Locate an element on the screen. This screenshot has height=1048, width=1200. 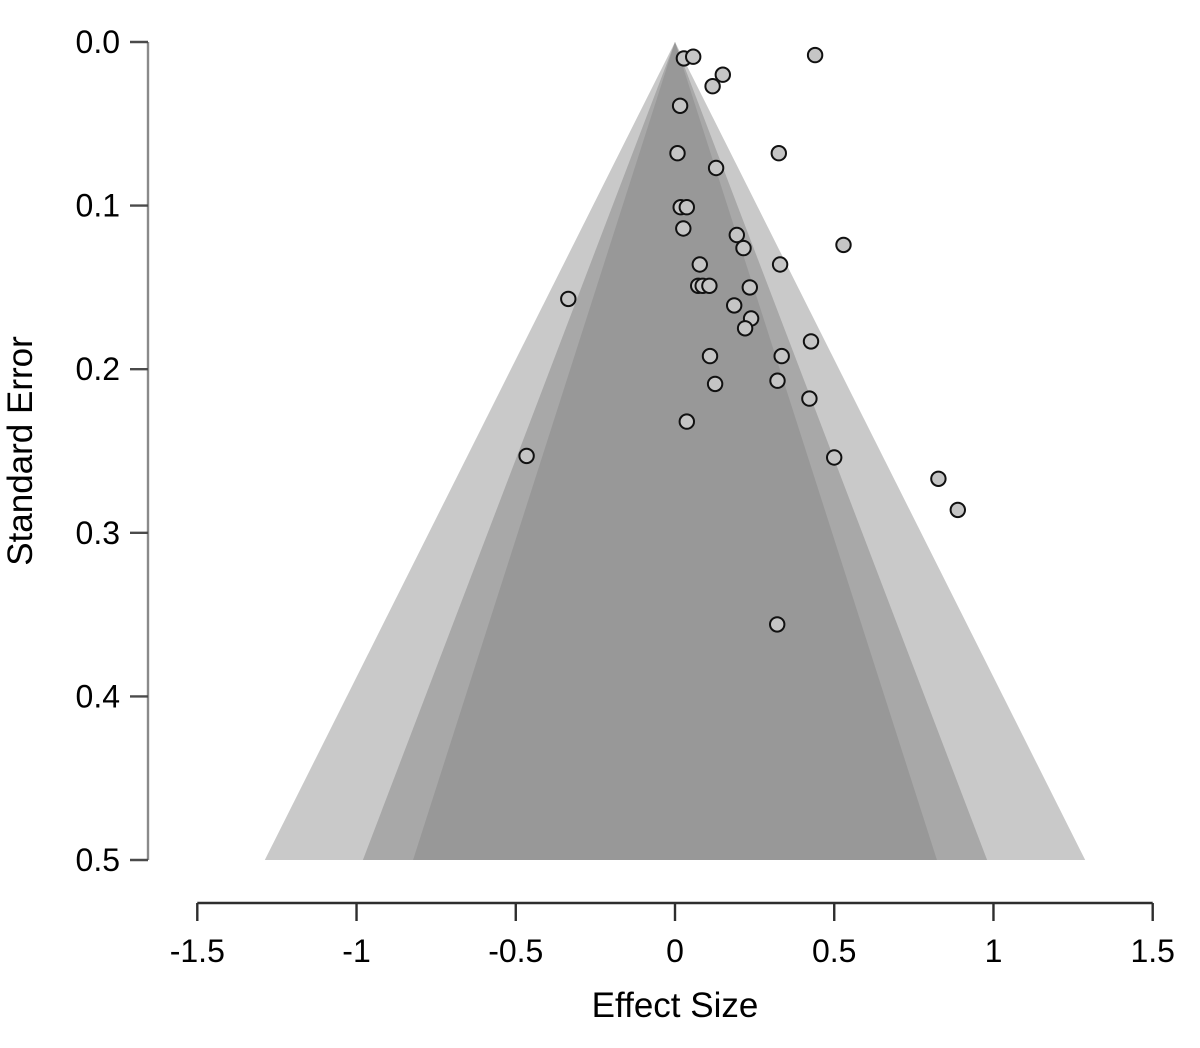
x-tick-label: -0.5 is located at coordinates (515, 951).